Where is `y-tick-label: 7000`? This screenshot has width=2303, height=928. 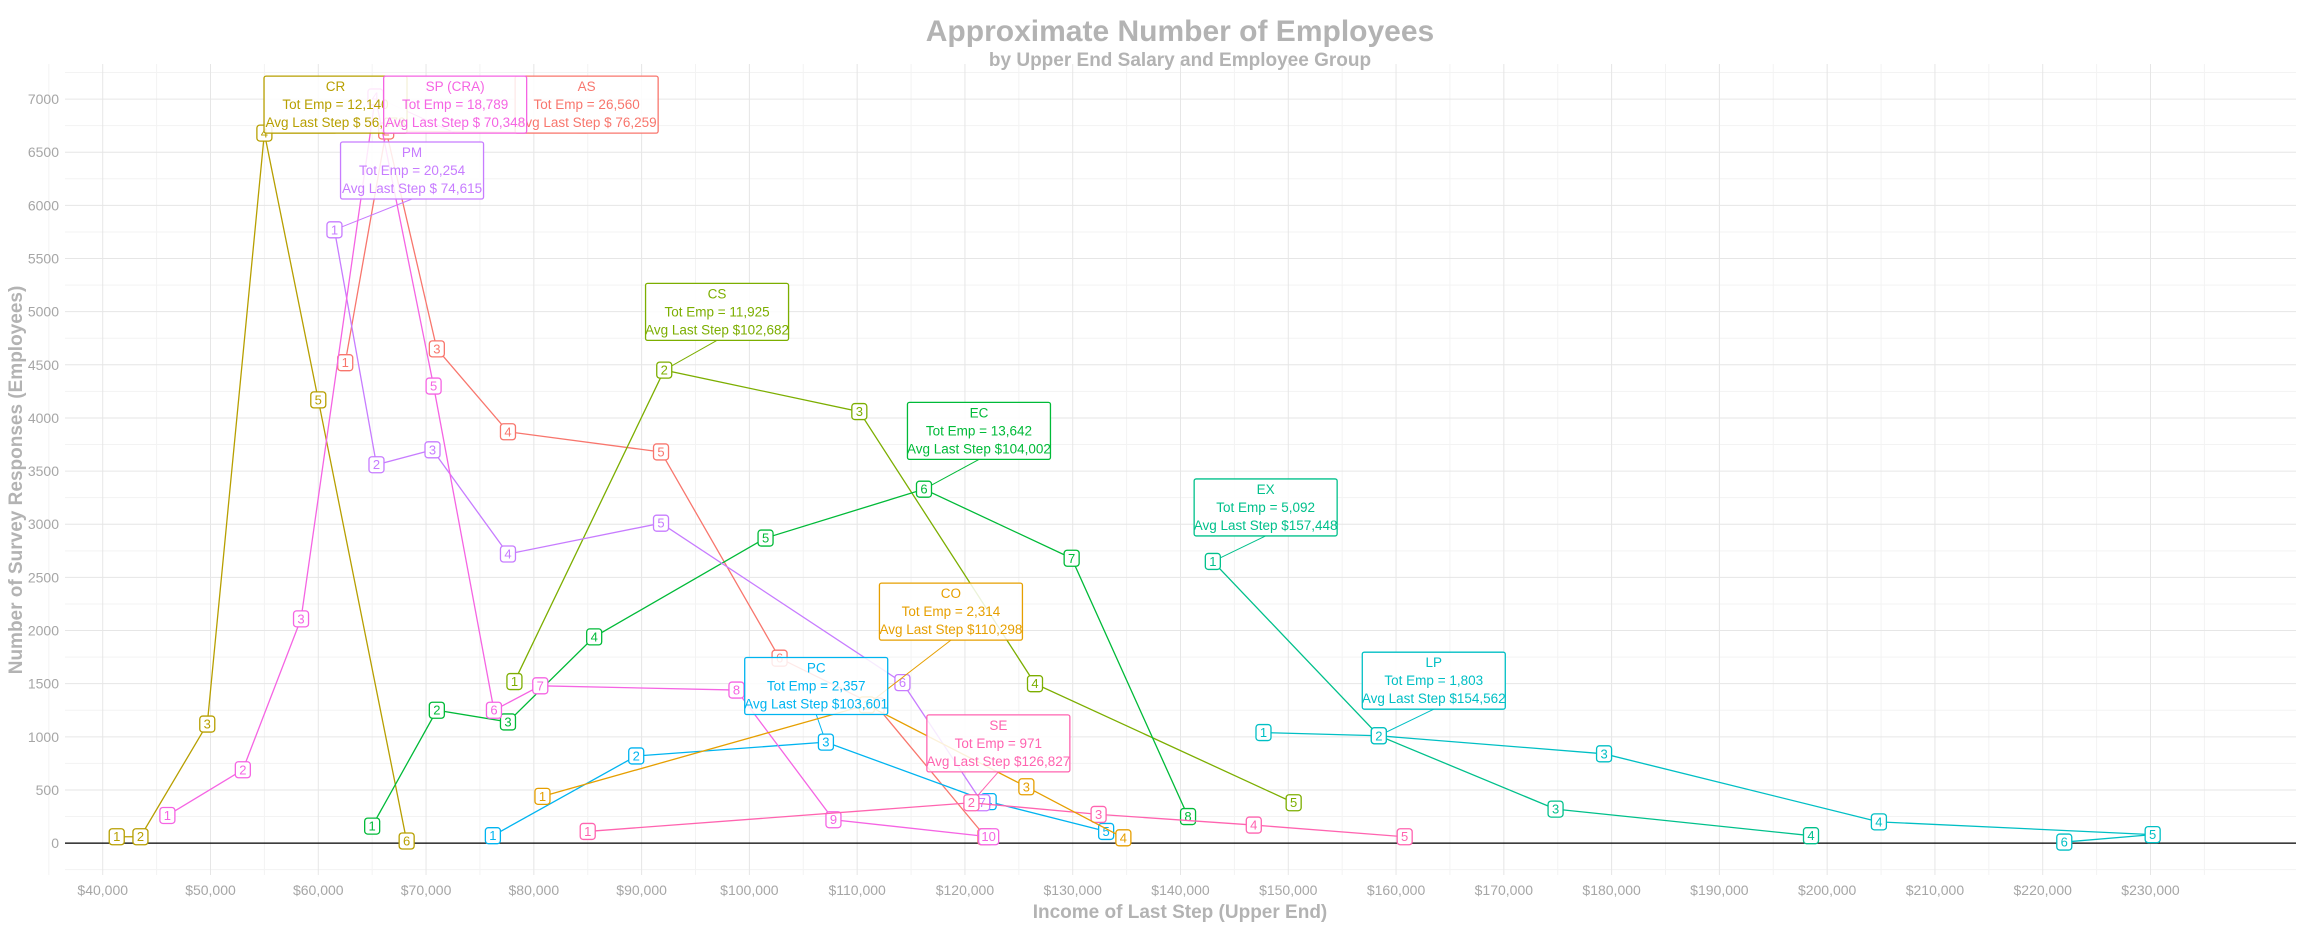 y-tick-label: 7000 is located at coordinates (43, 99).